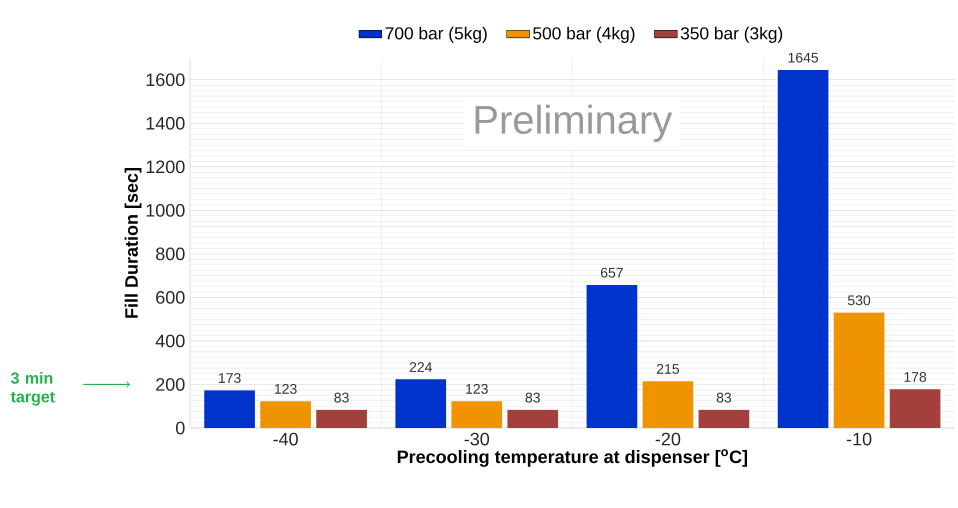 Image resolution: width=958 pixels, height=508 pixels. Describe the element at coordinates (170, 297) in the screenshot. I see `y-tick-label: 600` at that location.